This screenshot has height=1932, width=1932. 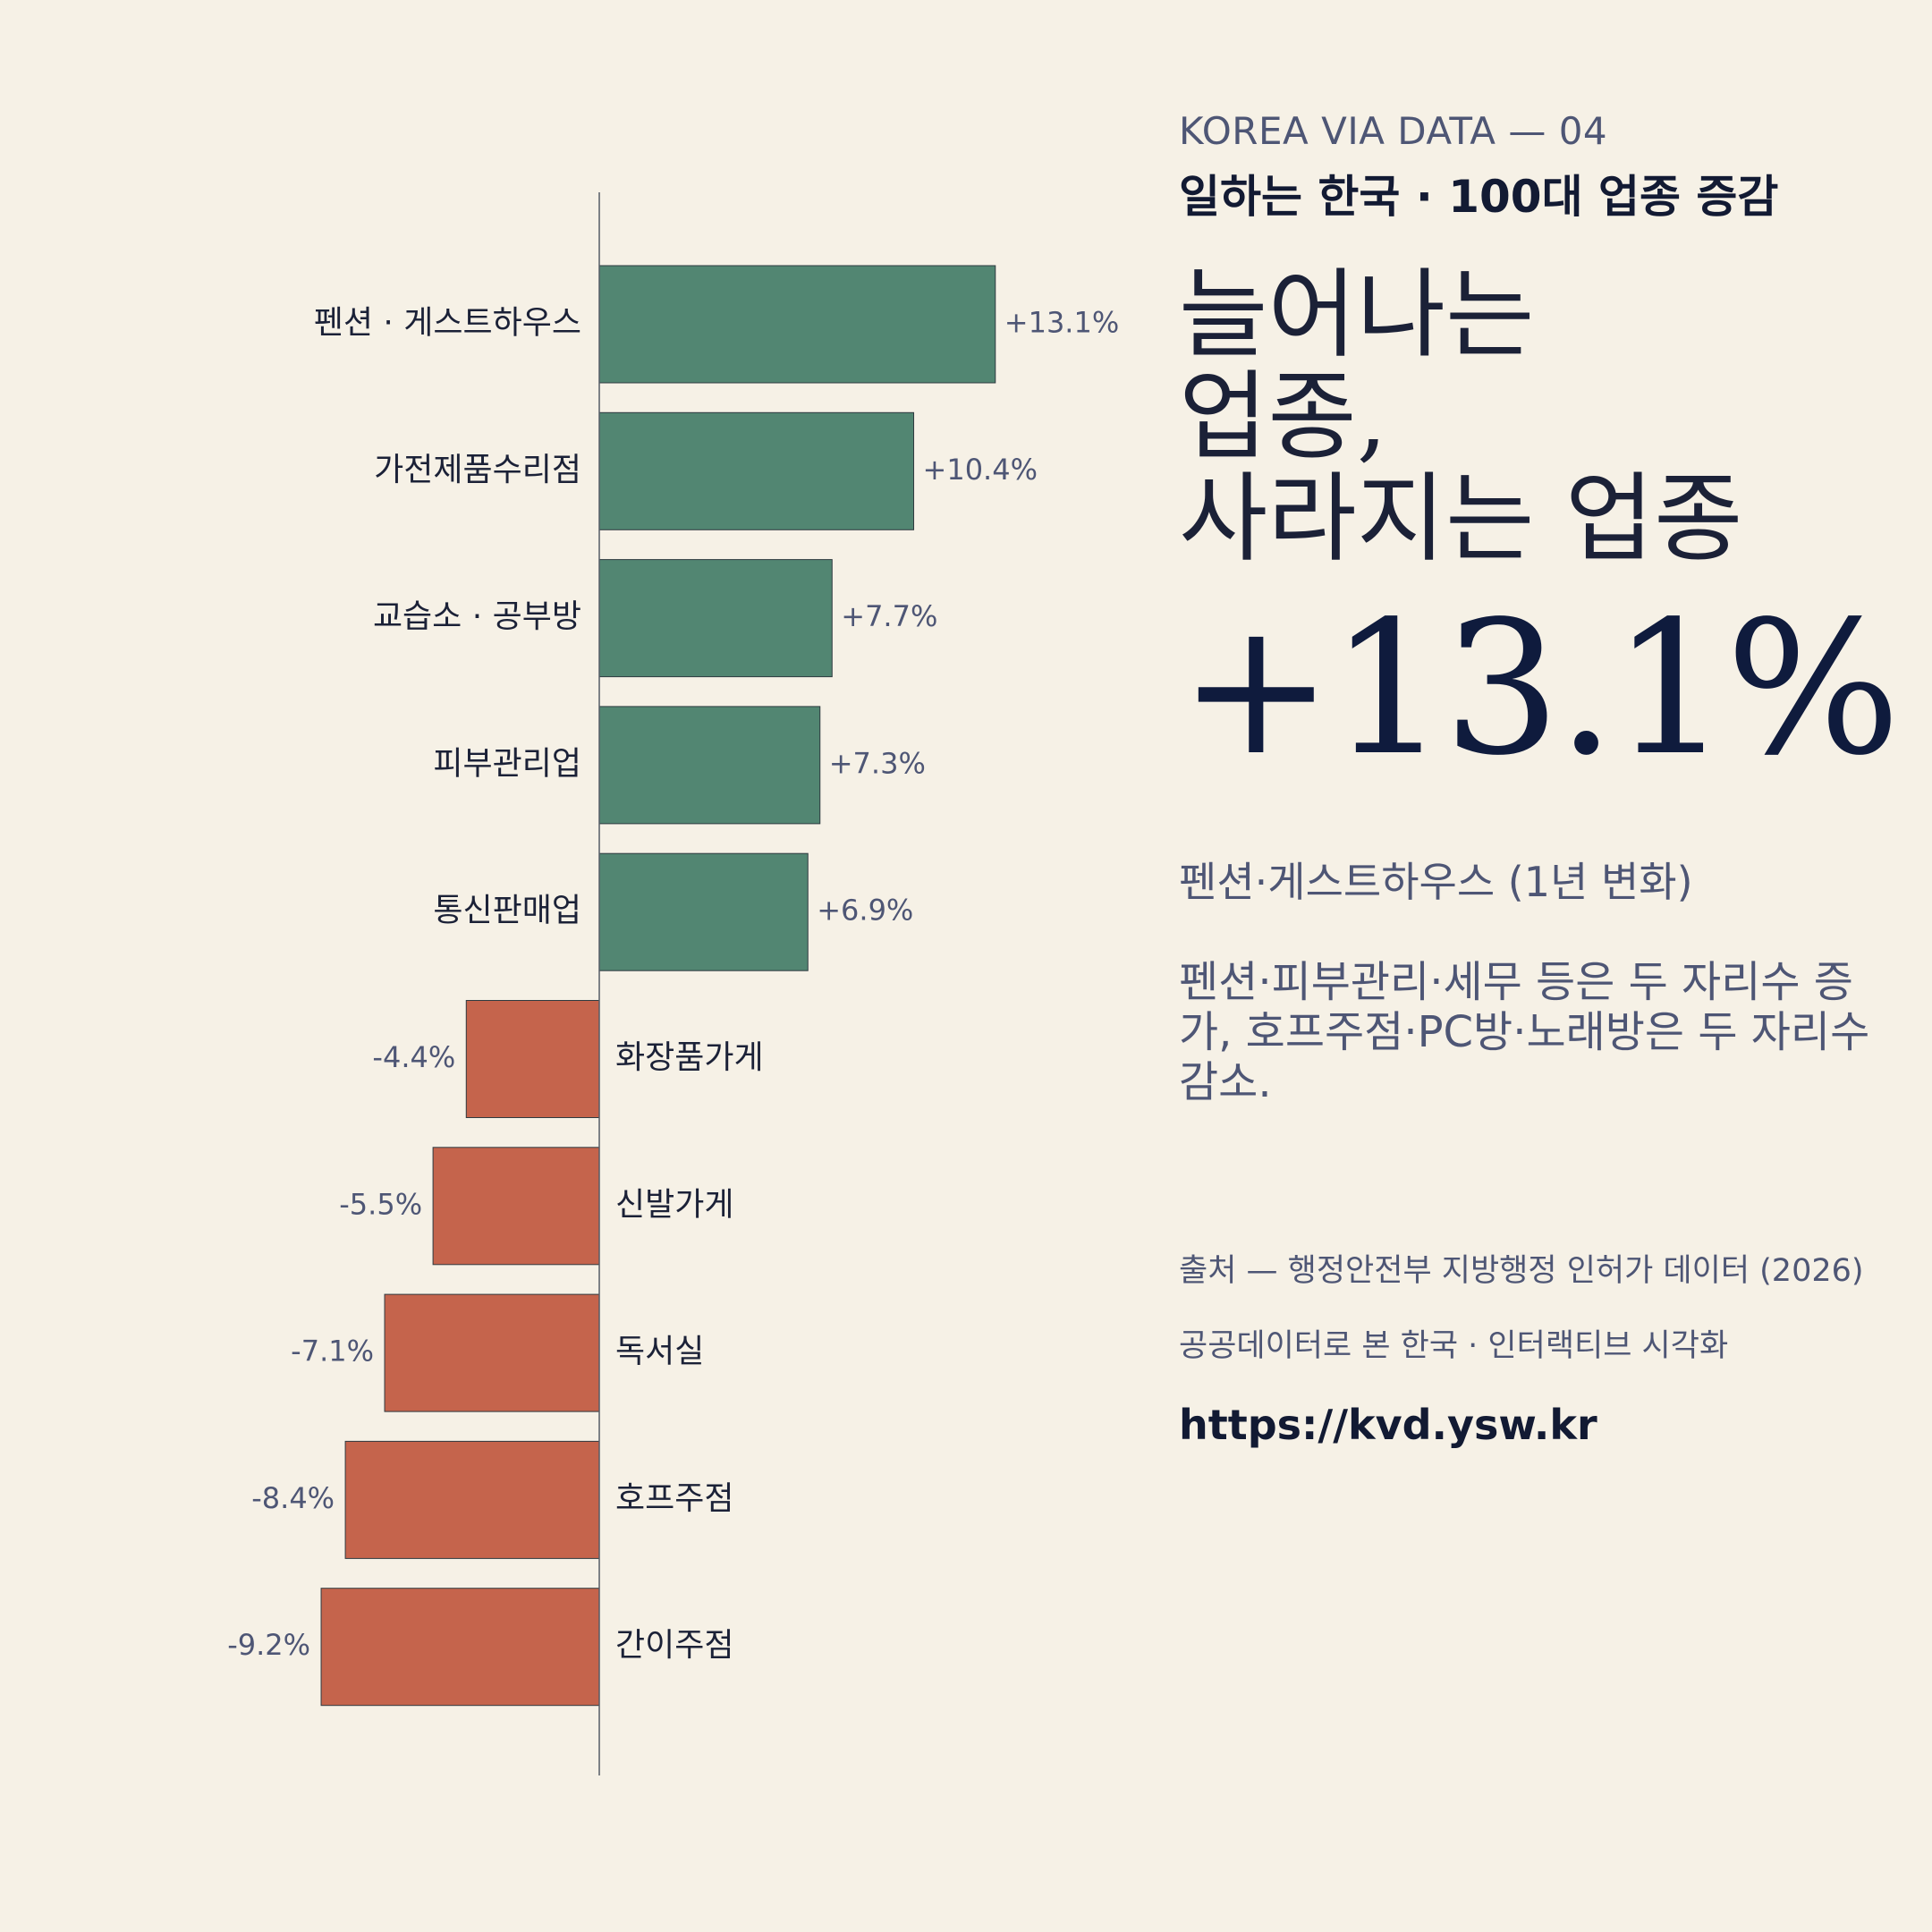 I want to click on category-label: 신발가게, so click(x=674, y=1204).